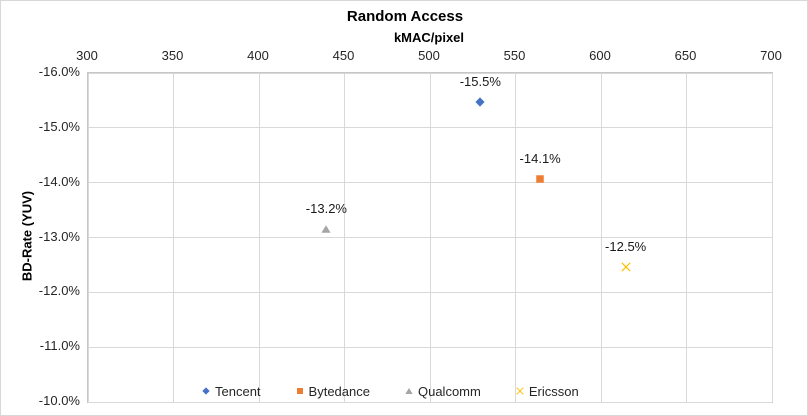  Describe the element at coordinates (59, 346) in the screenshot. I see `y-tick-label: -11.0%` at that location.